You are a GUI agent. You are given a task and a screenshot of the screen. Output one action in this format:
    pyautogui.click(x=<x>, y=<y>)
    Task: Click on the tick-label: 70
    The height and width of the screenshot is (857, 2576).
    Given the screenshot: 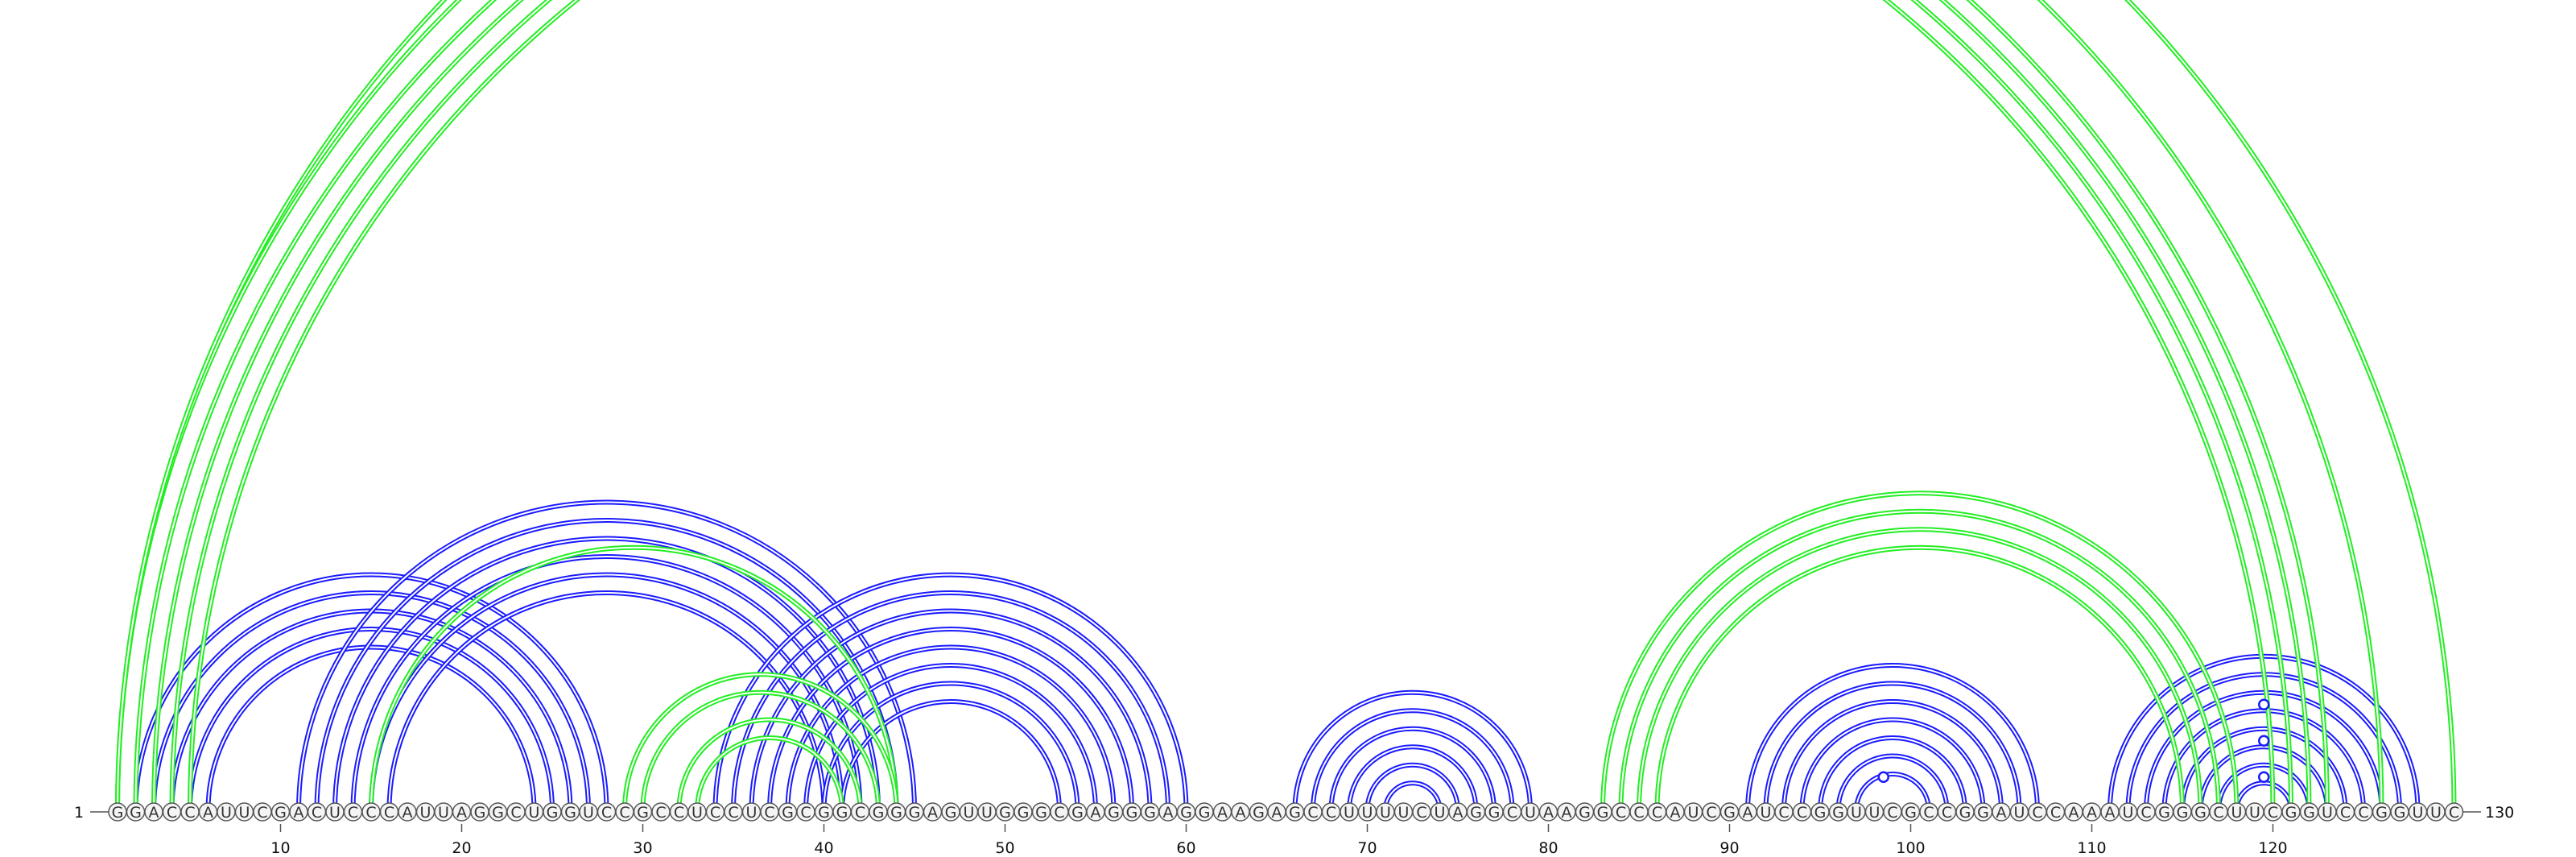 What is the action you would take?
    pyautogui.click(x=1367, y=848)
    